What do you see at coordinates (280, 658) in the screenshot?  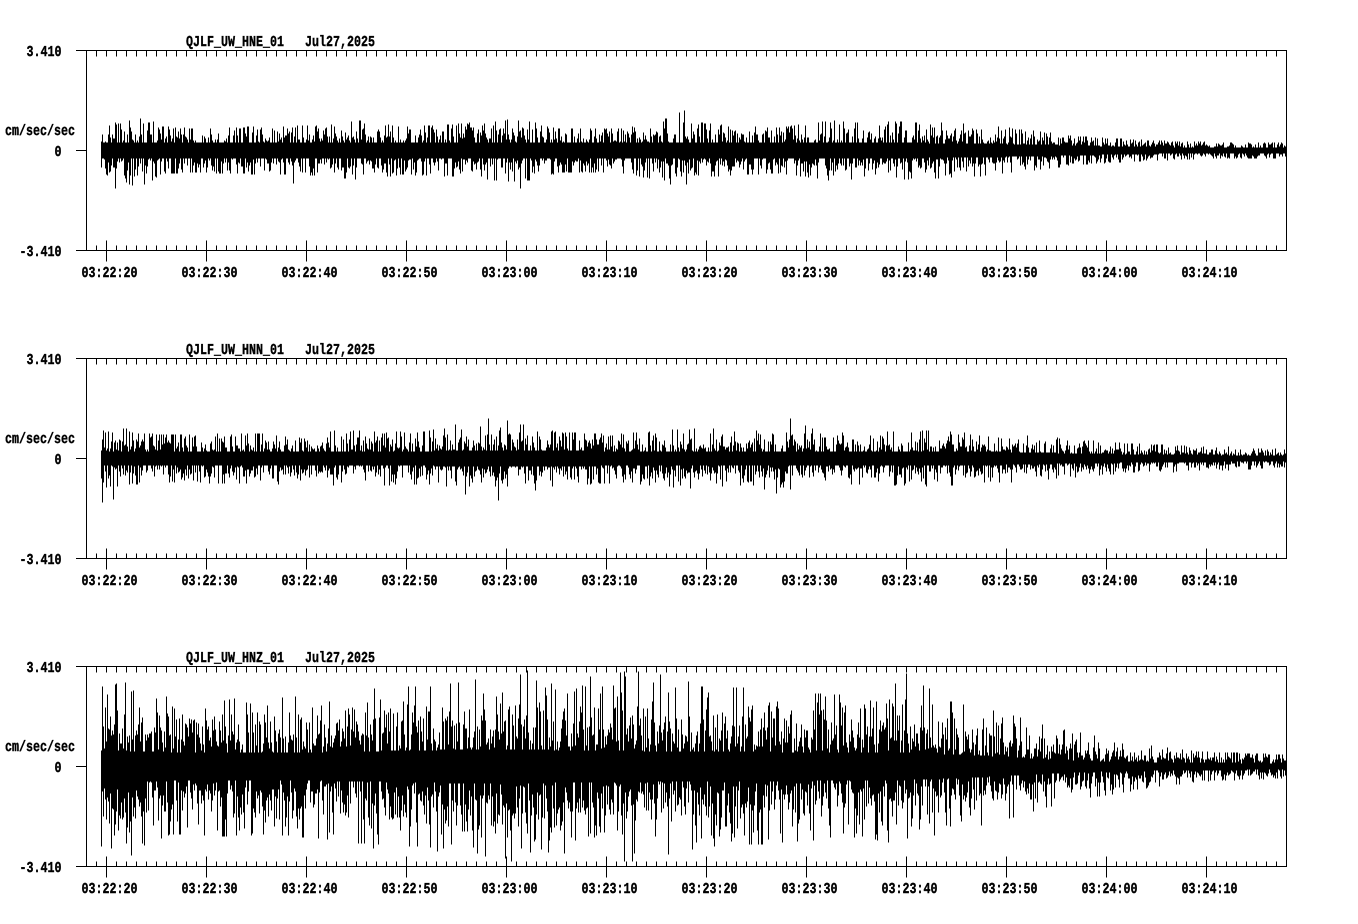 I see `svg-text: QJLF_UW_HNZ_01 Jul27,2025` at bounding box center [280, 658].